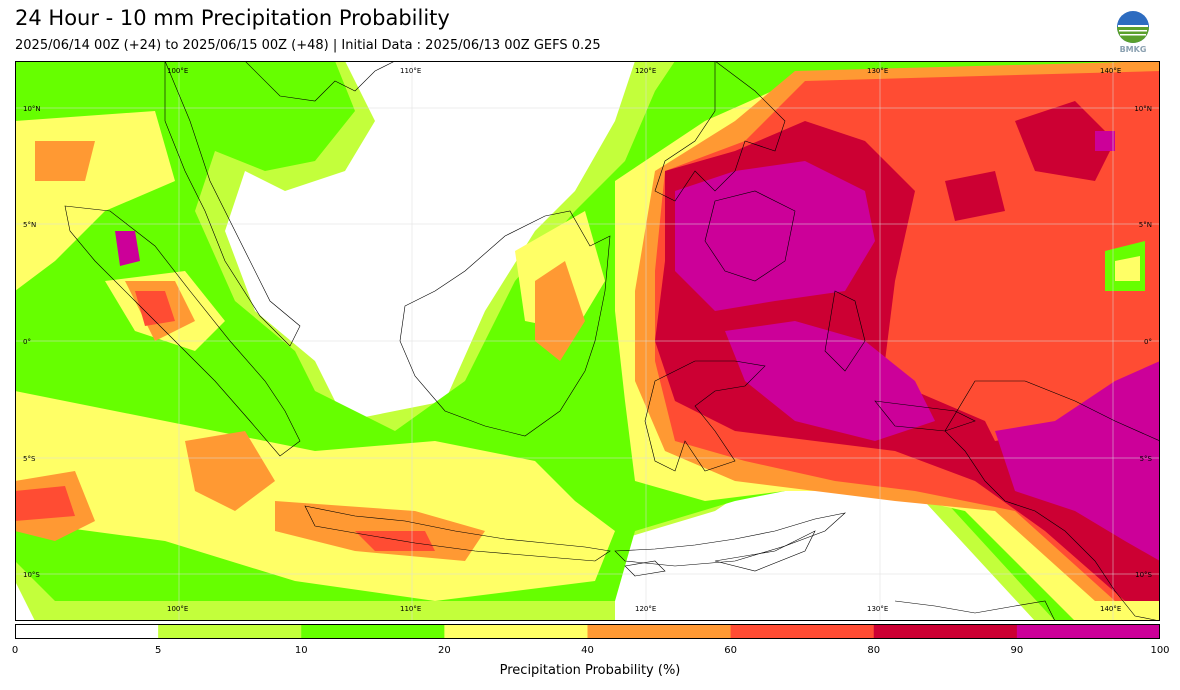 This screenshot has height=690, width=1180. I want to click on colorbar-tick-label: 60, so click(730, 650).